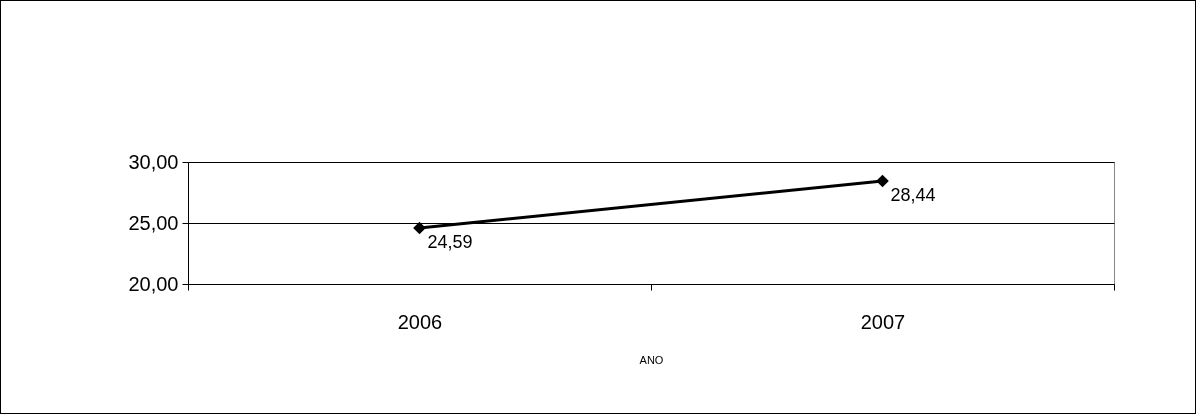 This screenshot has height=414, width=1196. I want to click on data-label: 28,44, so click(913, 195).